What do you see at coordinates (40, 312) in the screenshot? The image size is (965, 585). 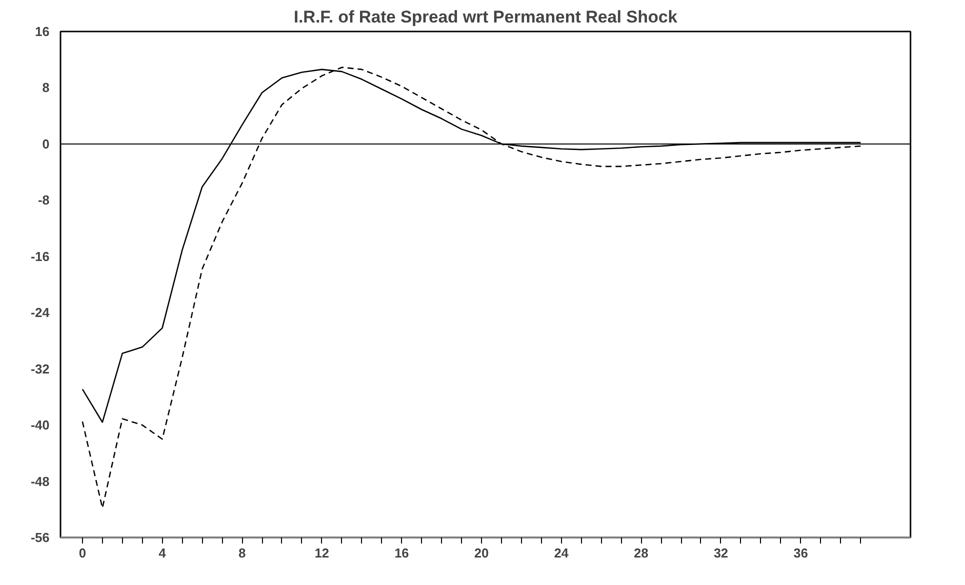 I see `y-tick-label: -24` at bounding box center [40, 312].